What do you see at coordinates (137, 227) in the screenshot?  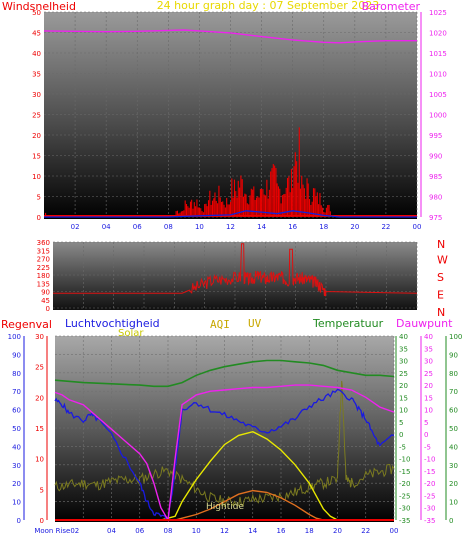 I see `p1-x-tick: 06` at bounding box center [137, 227].